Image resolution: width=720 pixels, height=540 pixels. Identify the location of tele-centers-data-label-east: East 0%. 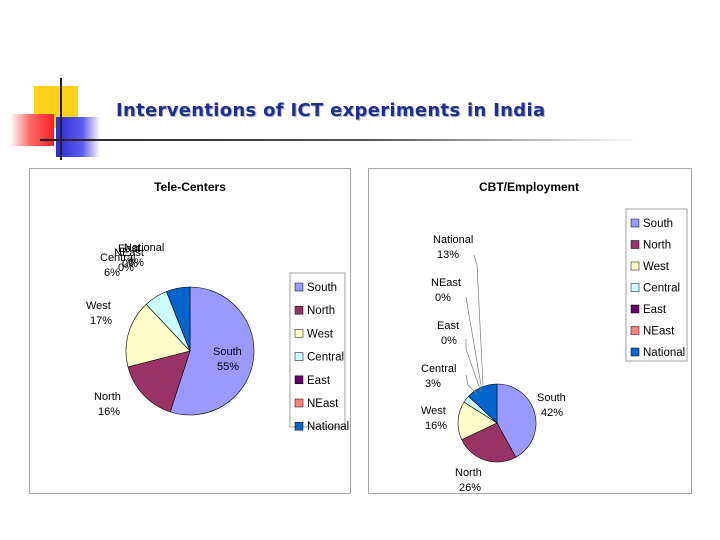
(129, 256).